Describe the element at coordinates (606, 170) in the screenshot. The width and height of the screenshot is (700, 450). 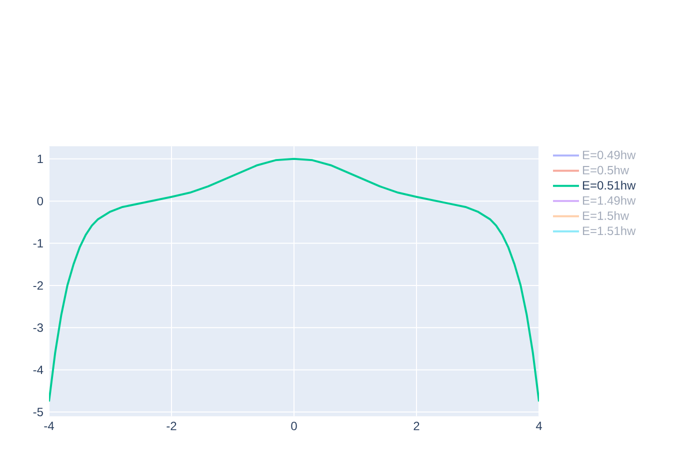
I see `legend-label: E=0.5hw` at that location.